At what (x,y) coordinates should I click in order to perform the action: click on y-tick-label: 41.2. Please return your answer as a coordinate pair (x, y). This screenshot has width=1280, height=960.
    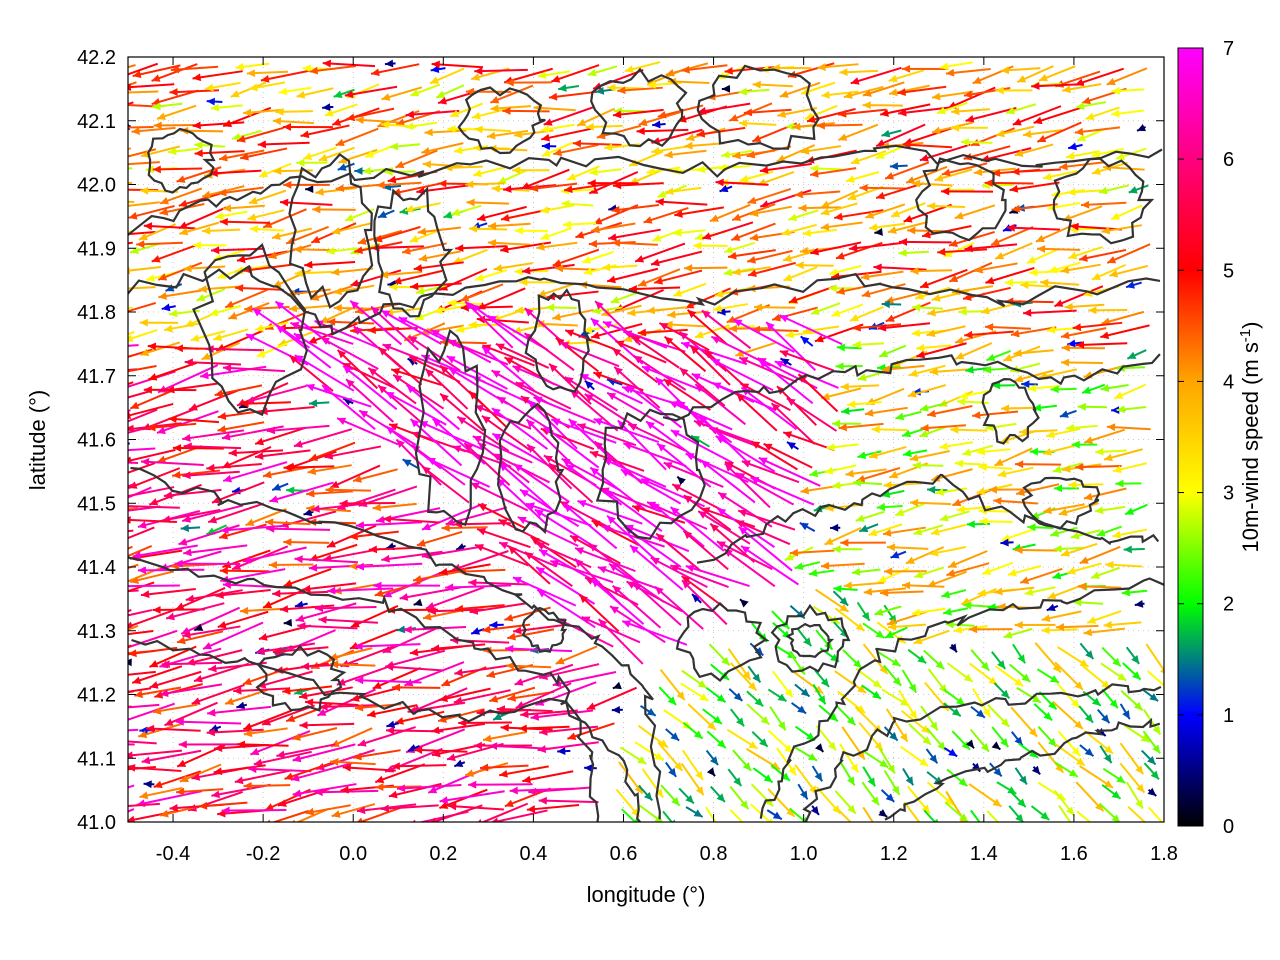
    Looking at the image, I should click on (96, 696).